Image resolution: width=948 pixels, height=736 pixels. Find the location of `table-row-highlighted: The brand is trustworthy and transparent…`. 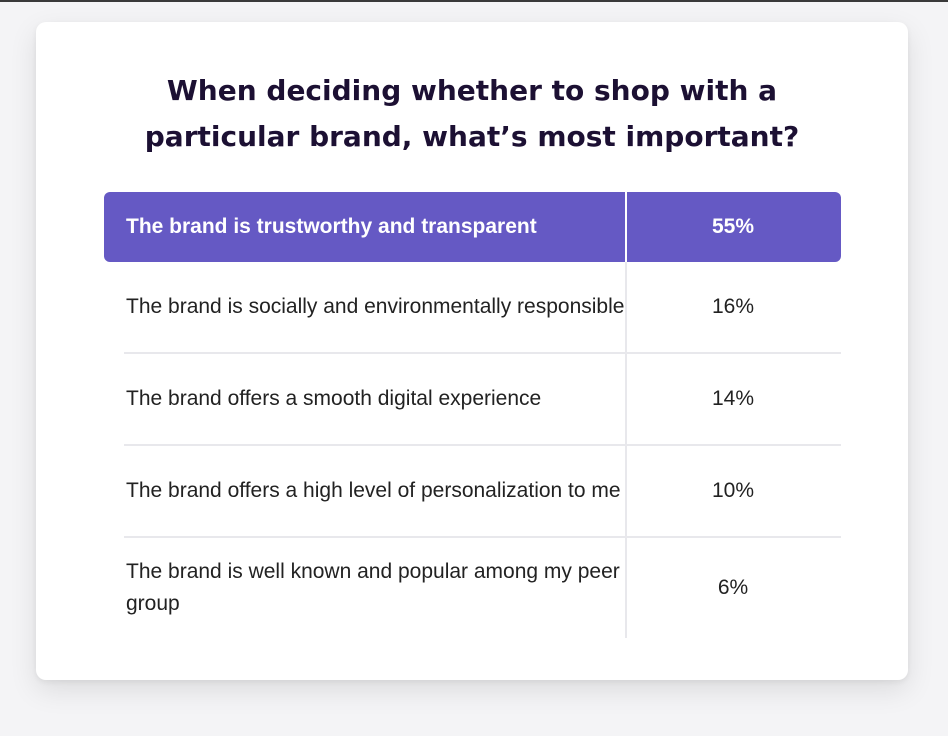

table-row-highlighted: The brand is trustworthy and transparent… is located at coordinates (472, 227).